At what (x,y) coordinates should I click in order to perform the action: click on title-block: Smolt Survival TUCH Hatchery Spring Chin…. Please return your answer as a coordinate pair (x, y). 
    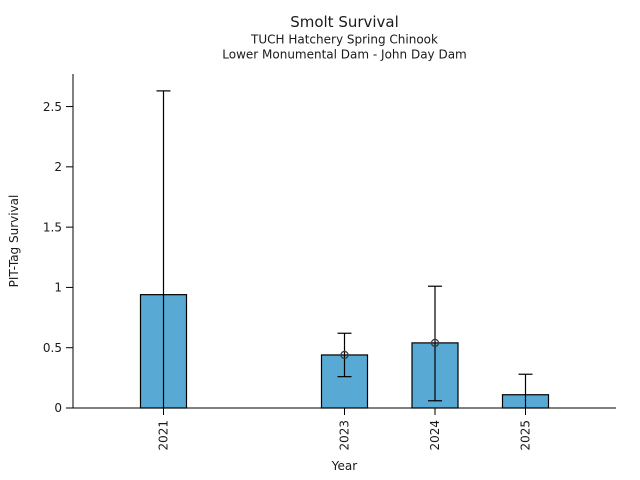
    Looking at the image, I should click on (344, 37).